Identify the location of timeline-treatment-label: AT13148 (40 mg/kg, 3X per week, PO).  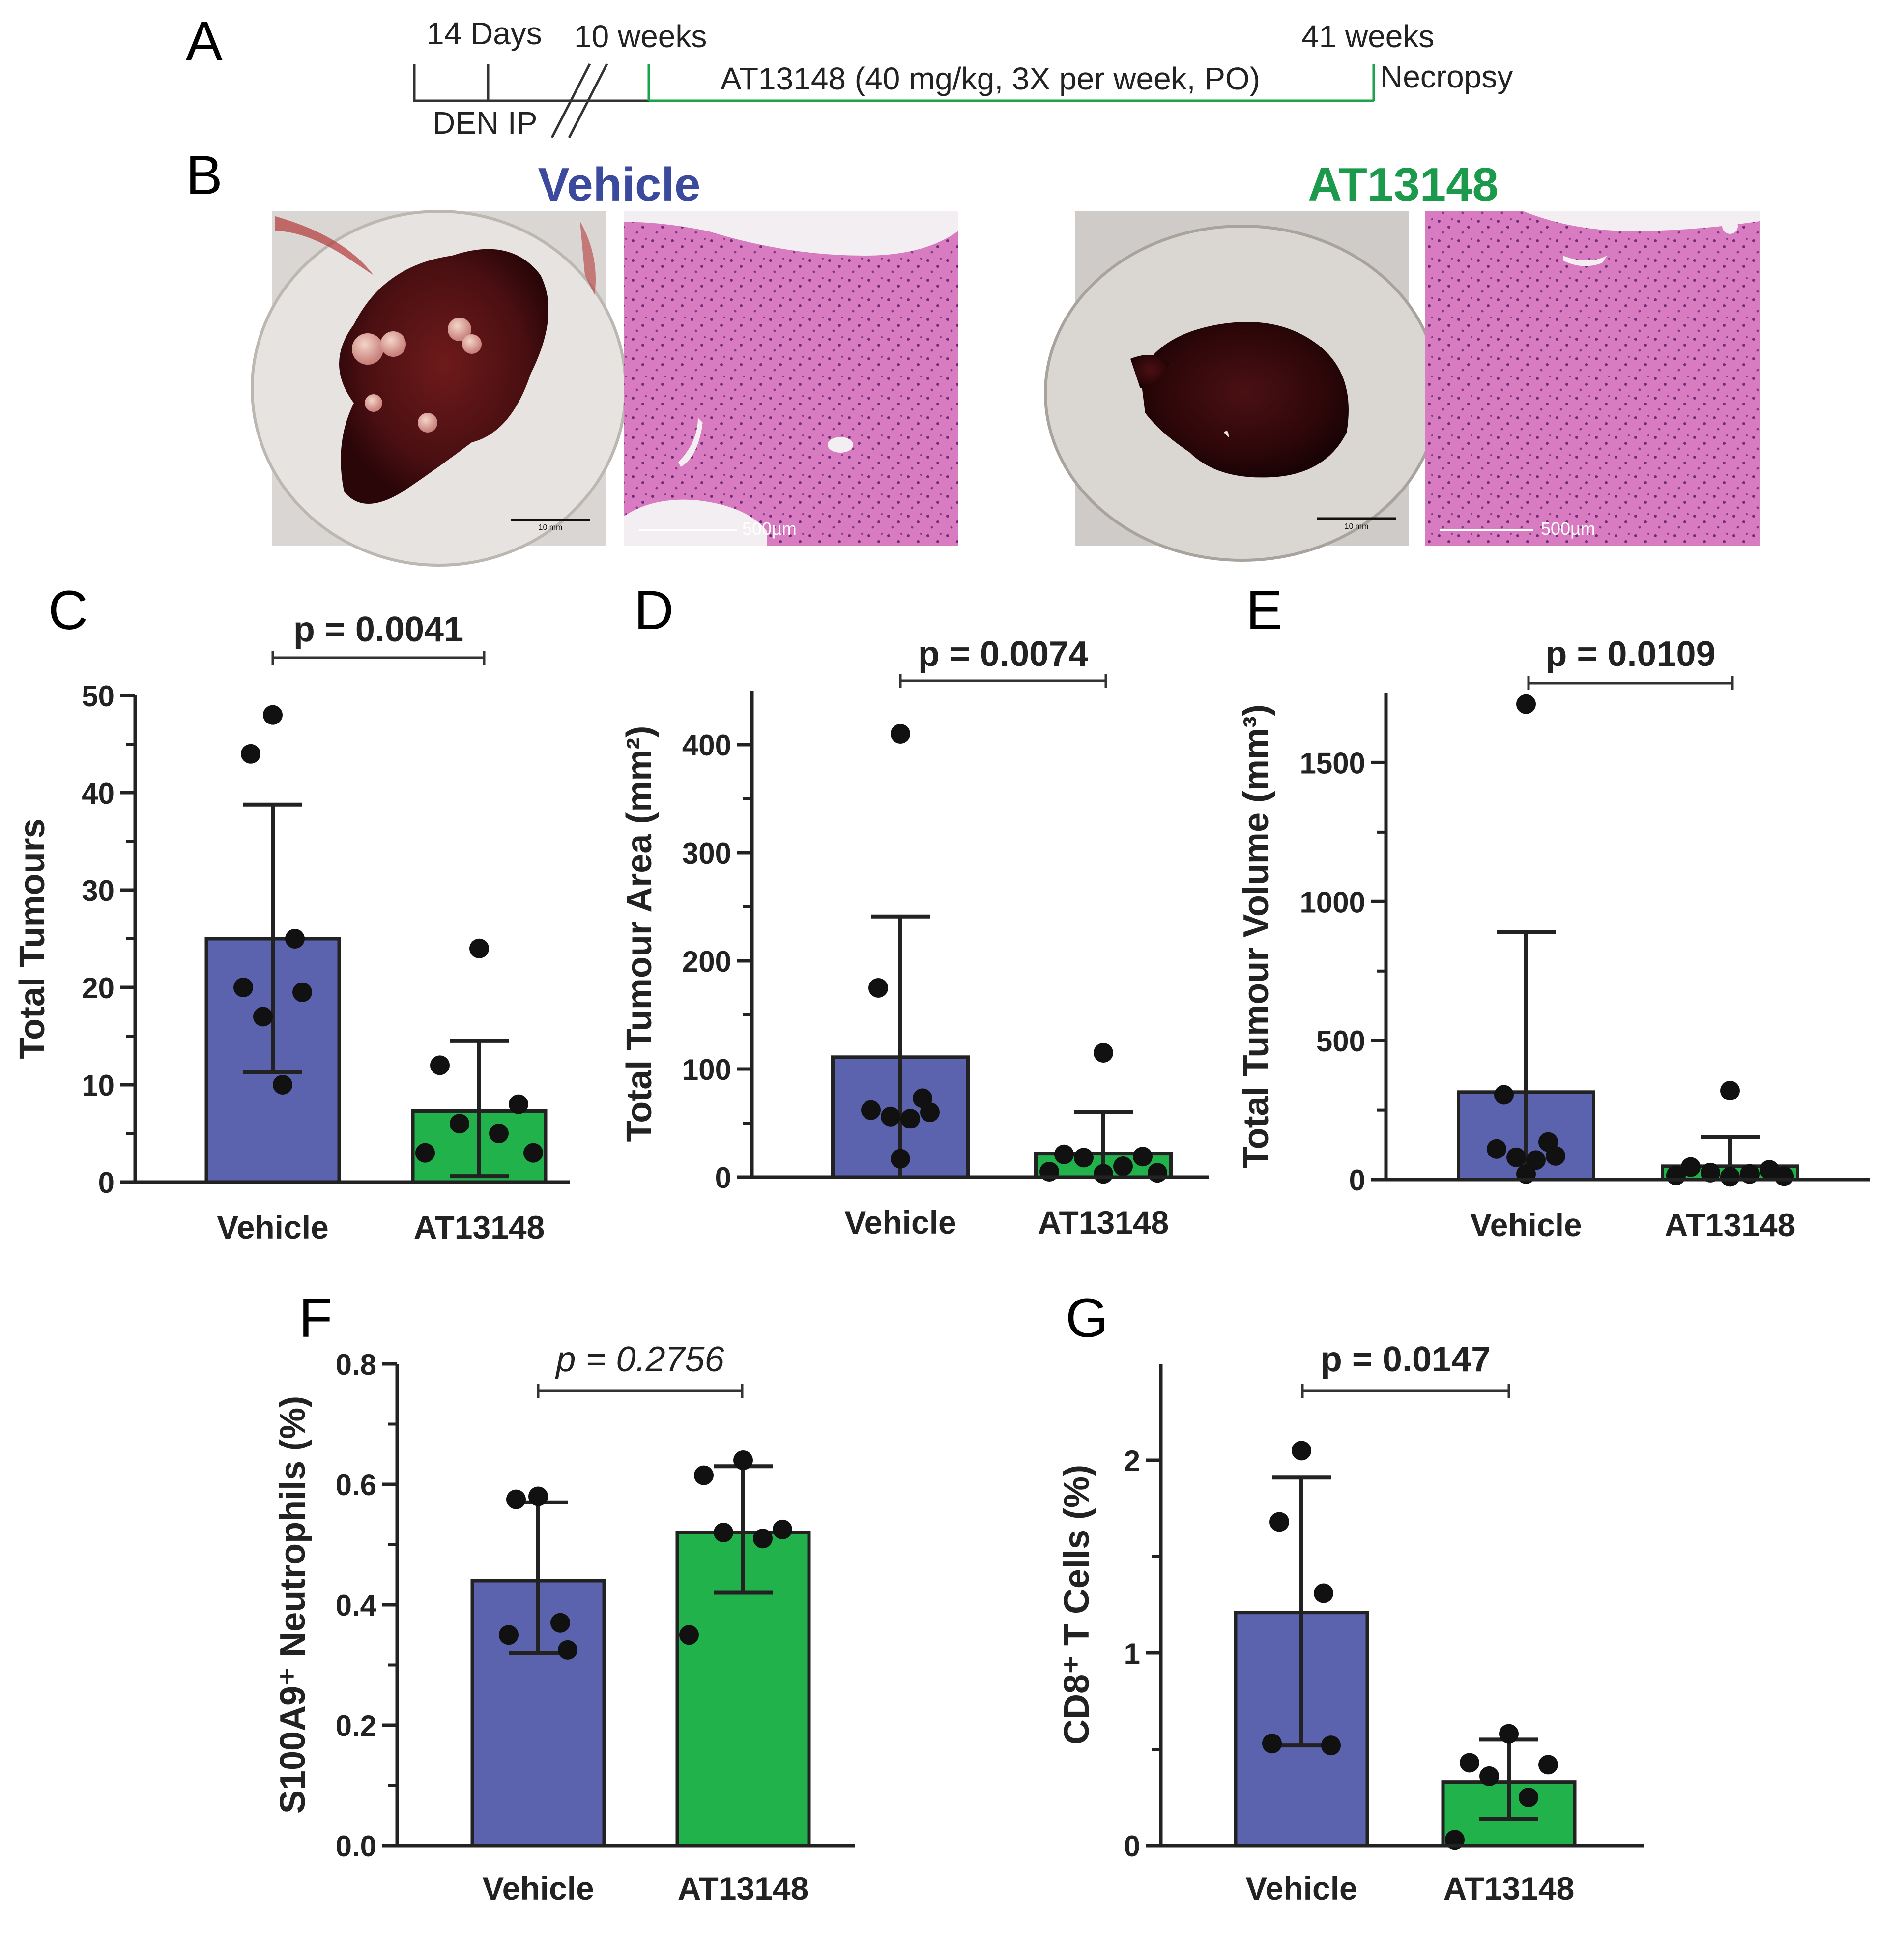
(990, 79).